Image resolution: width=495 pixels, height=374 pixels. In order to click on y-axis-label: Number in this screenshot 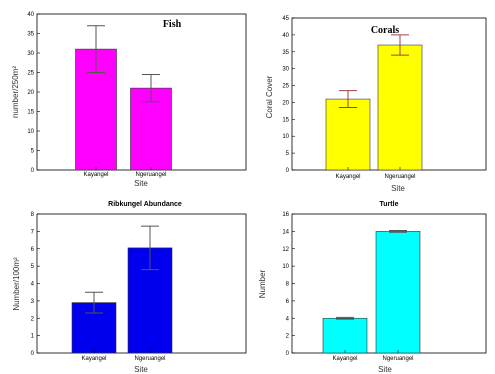, I will do `click(262, 283)`.